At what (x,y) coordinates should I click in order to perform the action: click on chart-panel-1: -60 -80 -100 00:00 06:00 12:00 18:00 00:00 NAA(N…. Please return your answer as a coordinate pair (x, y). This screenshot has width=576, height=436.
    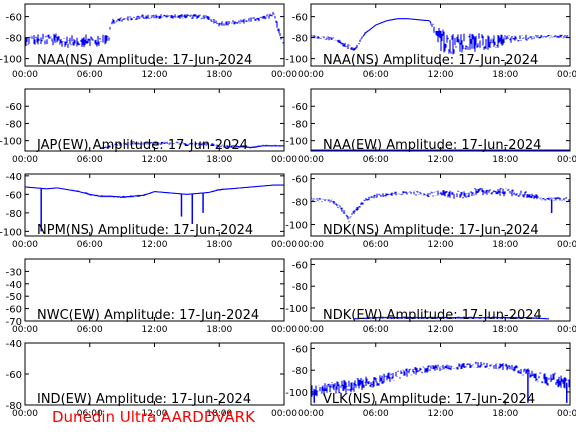
    Looking at the image, I should click on (148, 41).